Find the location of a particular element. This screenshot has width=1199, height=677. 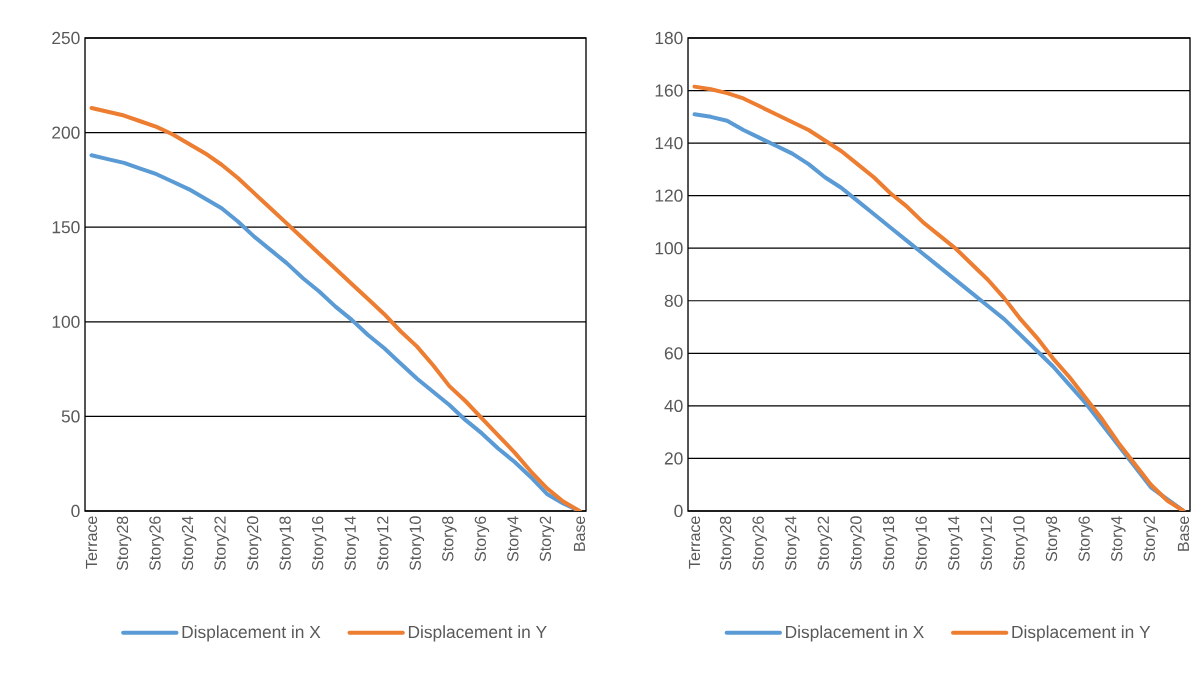

y-tick-label: 20 is located at coordinates (673, 458).